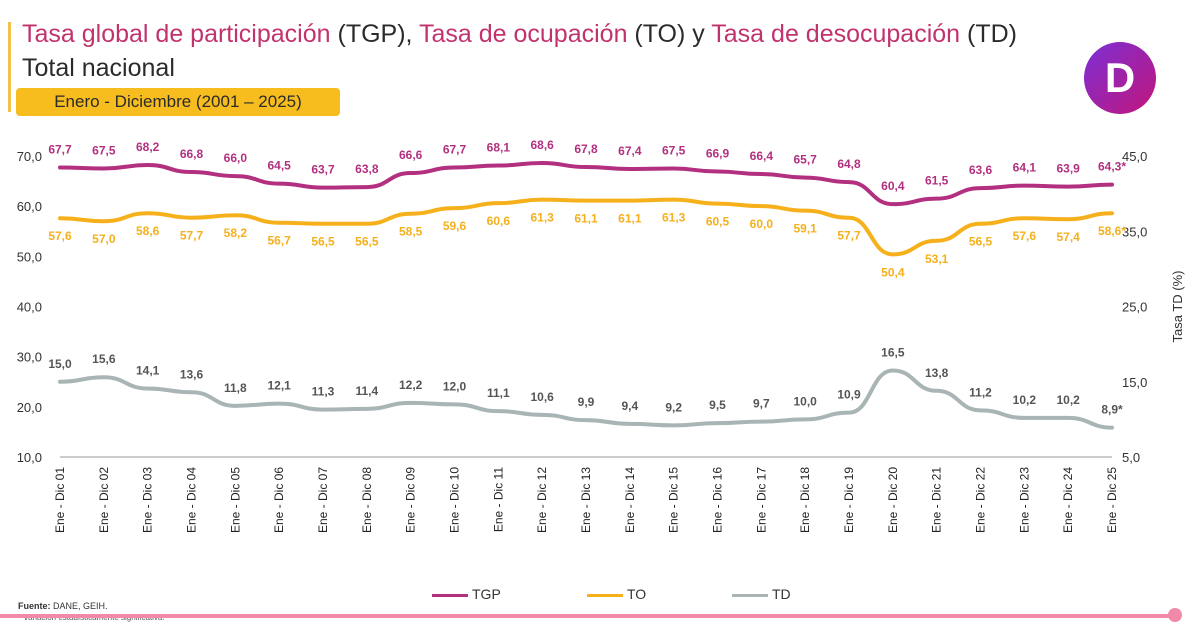  What do you see at coordinates (849, 164) in the screenshot?
I see `data-label-tgp: 64,8` at bounding box center [849, 164].